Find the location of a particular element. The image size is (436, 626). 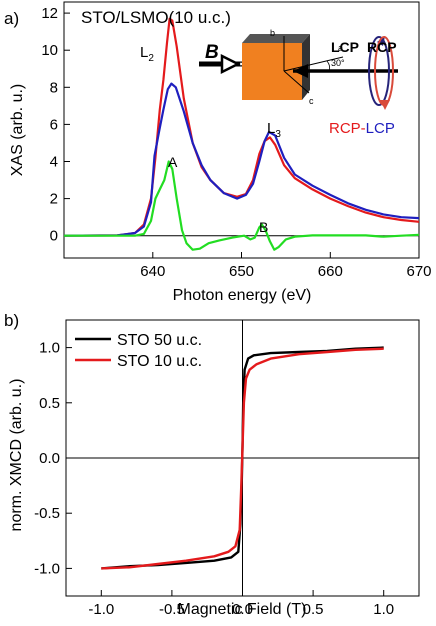

x-tick-label: 650 is located at coordinates (241, 271).